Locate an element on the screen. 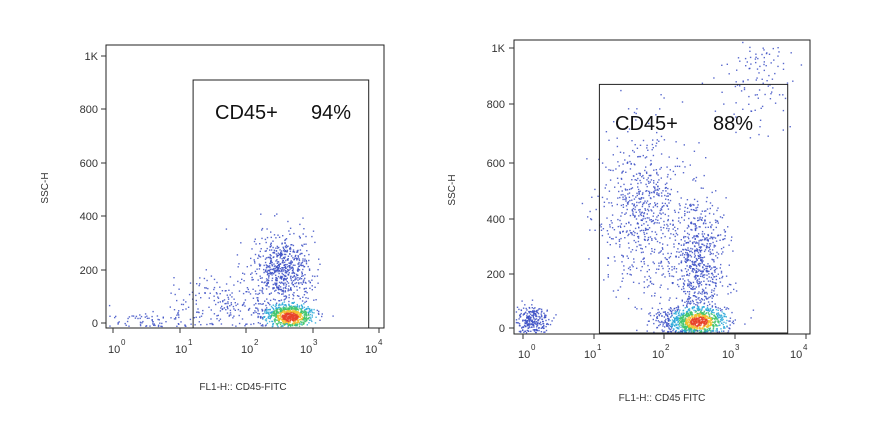 The height and width of the screenshot is (426, 871). right-gate-percent: 88% is located at coordinates (733, 124).